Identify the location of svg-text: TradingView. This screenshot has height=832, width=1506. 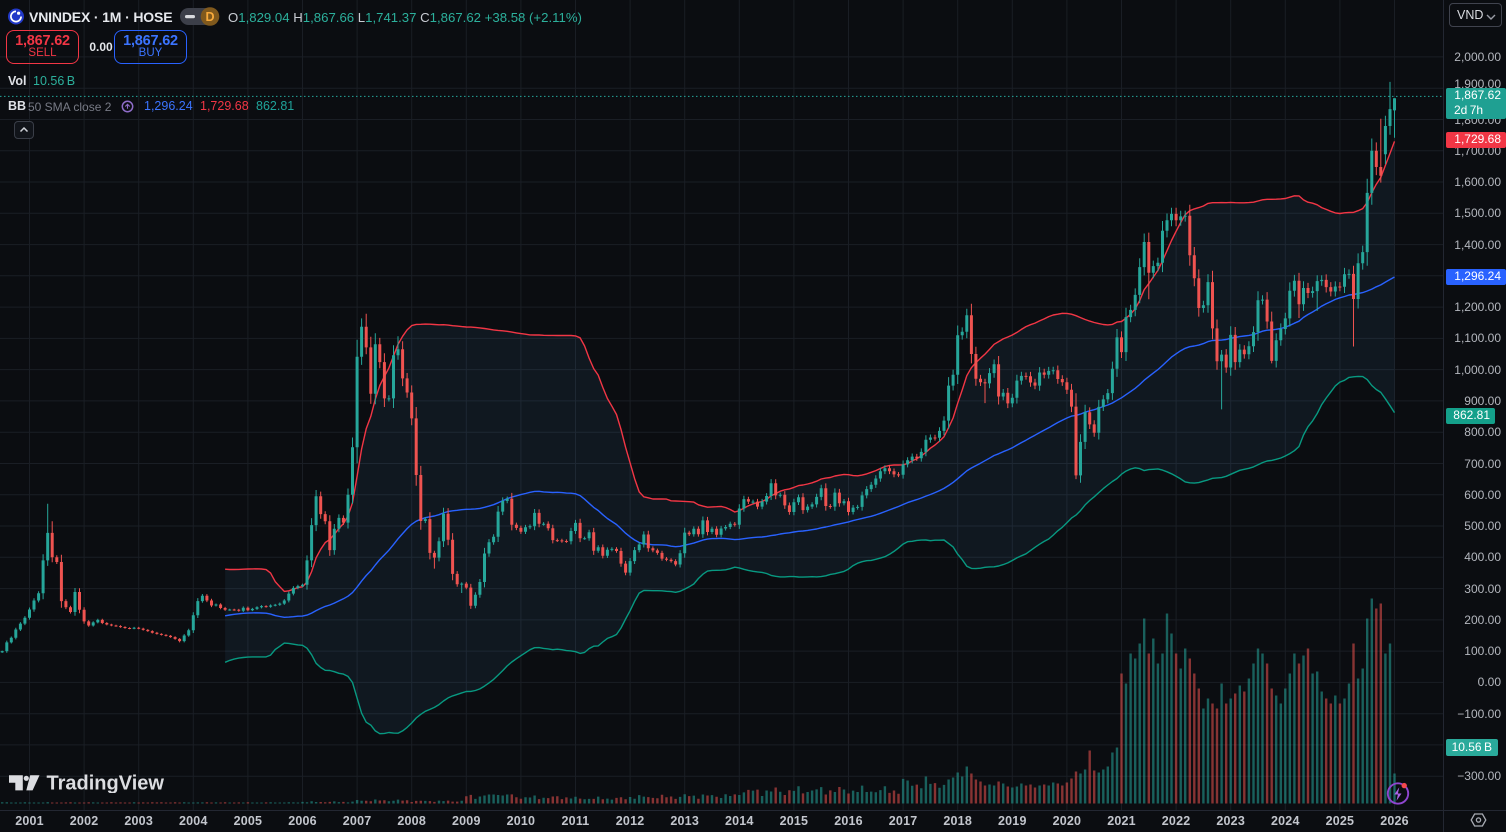
(106, 783).